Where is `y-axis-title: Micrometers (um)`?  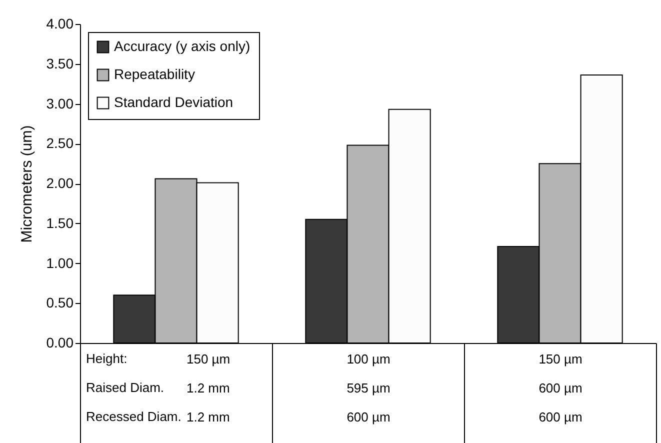 y-axis-title: Micrometers (um) is located at coordinates (27, 184).